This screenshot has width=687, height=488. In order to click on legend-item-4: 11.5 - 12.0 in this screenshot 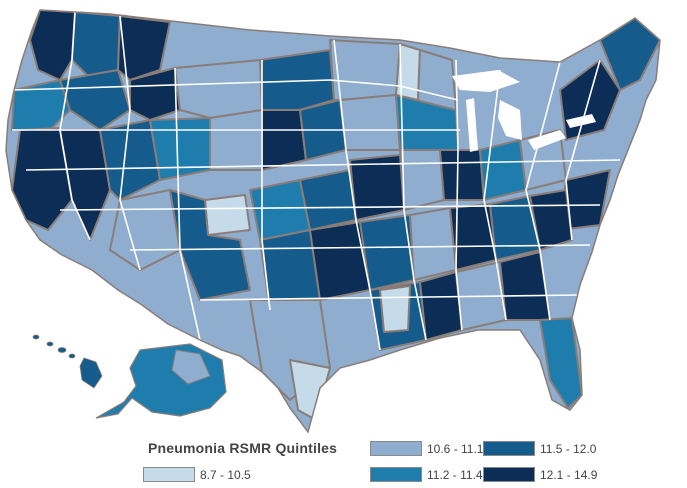, I will do `click(539, 448)`.